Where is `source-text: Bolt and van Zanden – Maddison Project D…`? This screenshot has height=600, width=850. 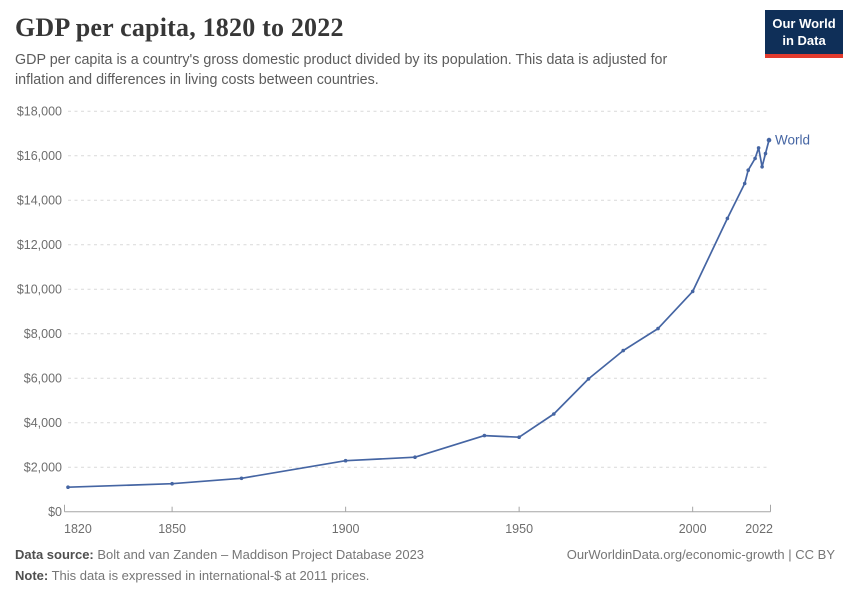 source-text: Bolt and van Zanden – Maddison Project D… is located at coordinates (259, 554).